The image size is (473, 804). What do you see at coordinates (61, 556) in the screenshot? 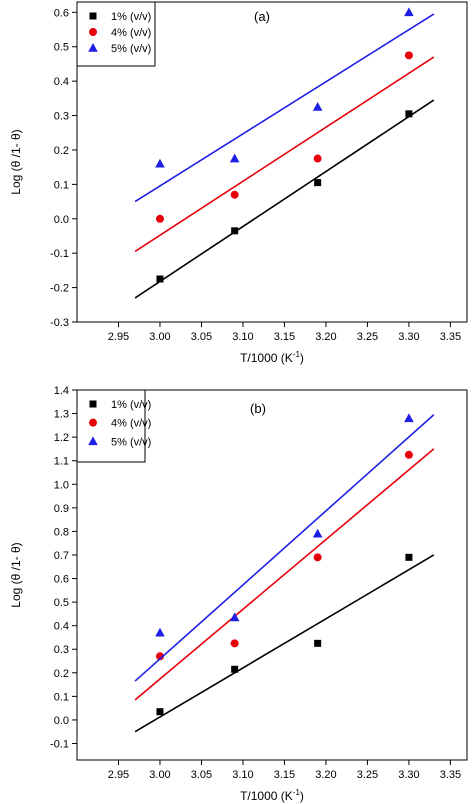
I see `y-tick-label: 0.7` at bounding box center [61, 556].